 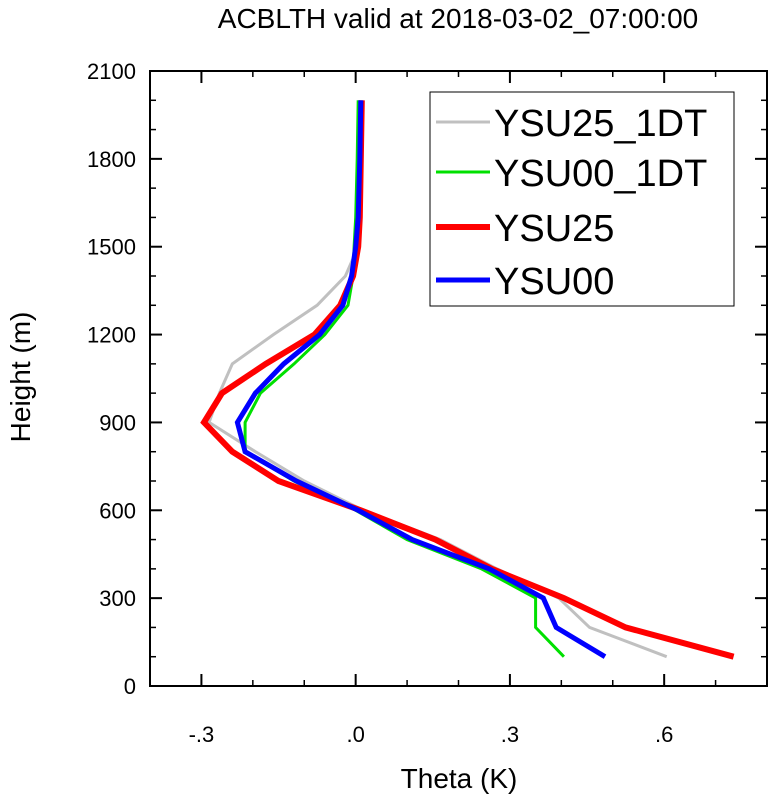 What do you see at coordinates (355, 734) in the screenshot?
I see `x-tick-label: .0` at bounding box center [355, 734].